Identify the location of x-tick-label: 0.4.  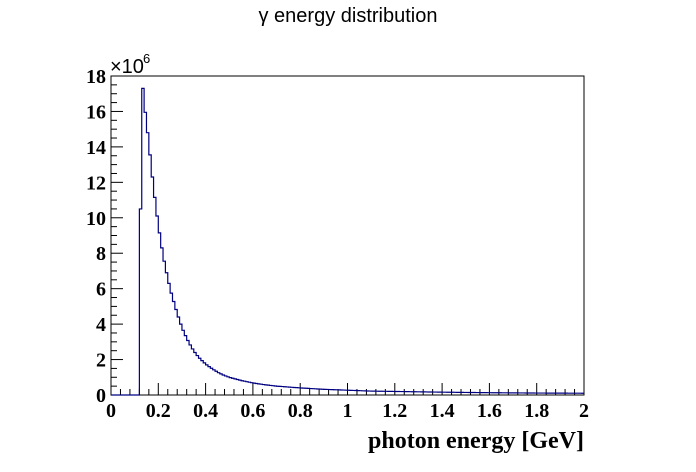
(205, 411).